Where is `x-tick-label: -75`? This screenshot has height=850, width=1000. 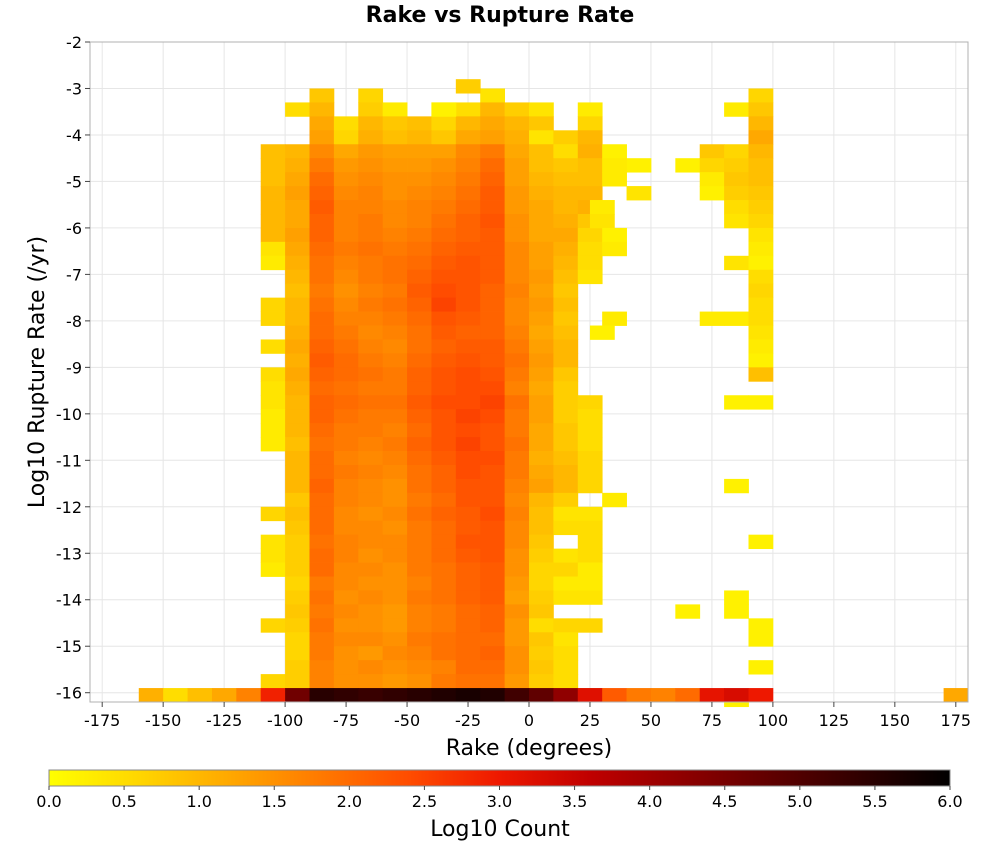 x-tick-label: -75 is located at coordinates (346, 720).